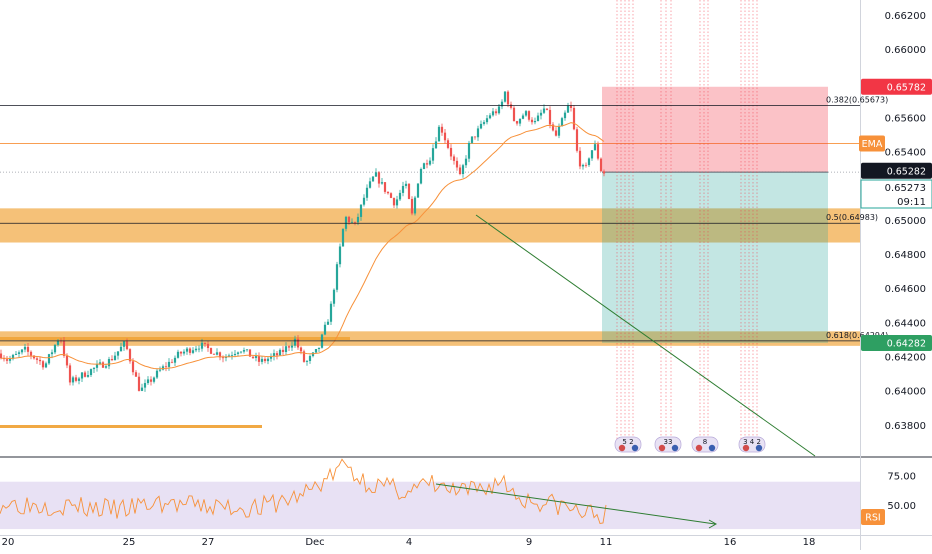 This screenshot has height=554, width=932. Describe the element at coordinates (872, 144) in the screenshot. I see `ema-tag-label: EMA` at that location.